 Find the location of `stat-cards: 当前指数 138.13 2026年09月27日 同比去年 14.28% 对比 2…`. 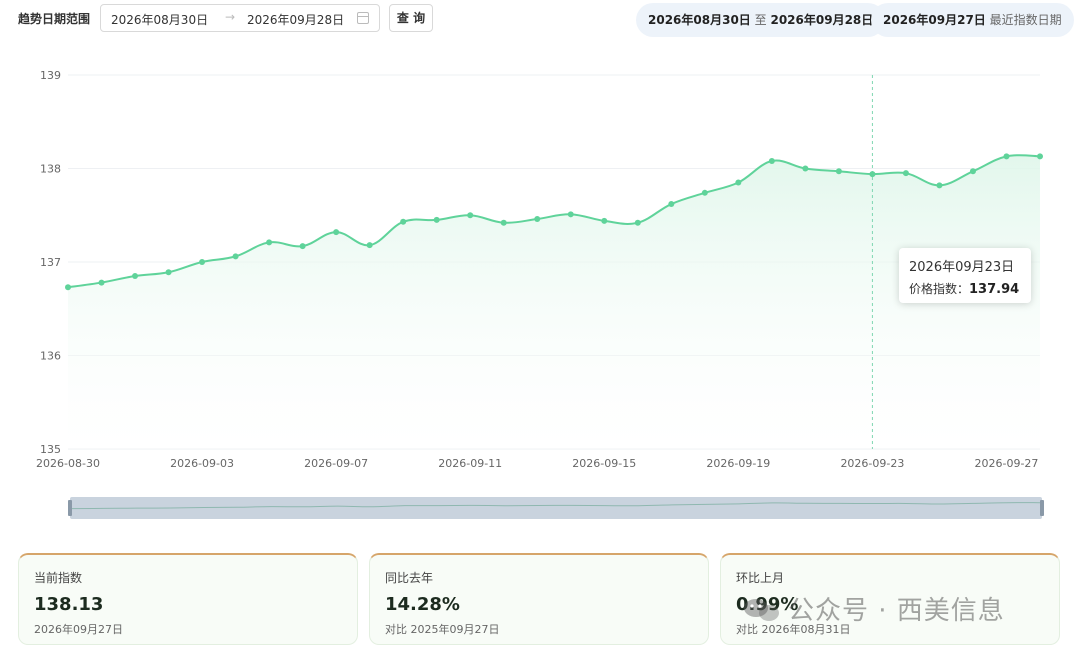

stat-cards: 当前指数 138.13 2026年09月27日 同比去年 14.28% 对比 2… is located at coordinates (540, 599).